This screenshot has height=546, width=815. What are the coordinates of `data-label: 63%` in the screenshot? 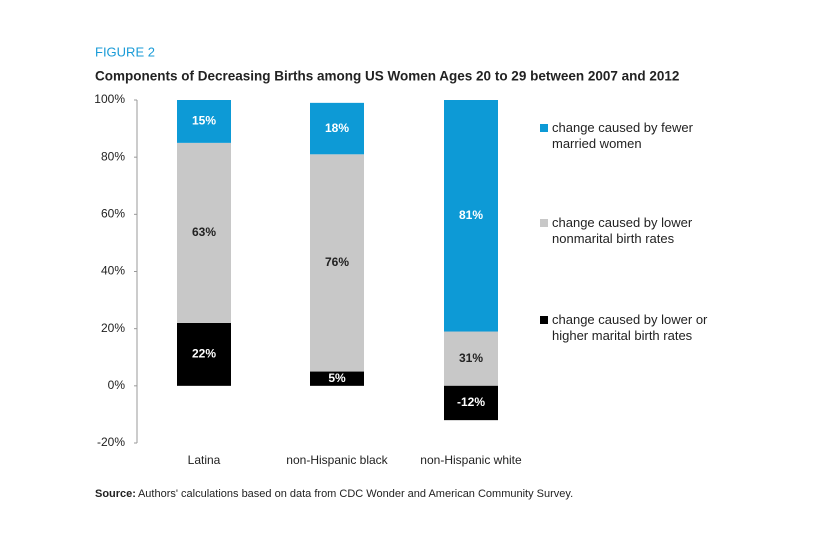 It's located at (204, 232).